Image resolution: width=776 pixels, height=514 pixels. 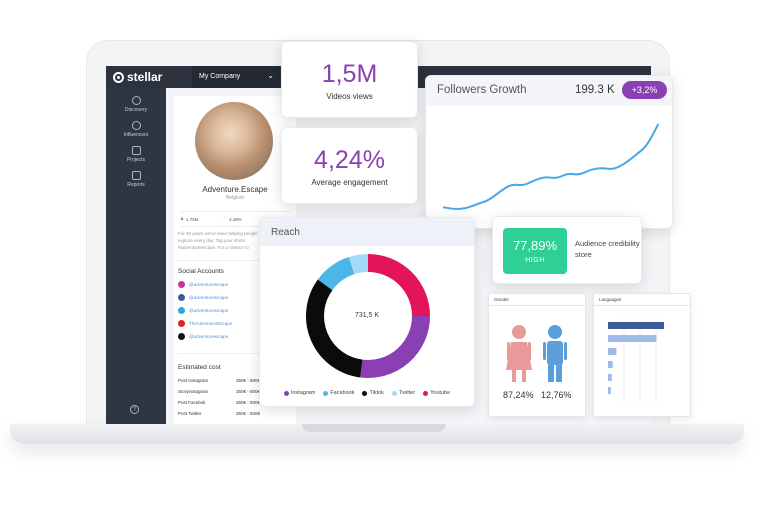 What do you see at coordinates (136, 150) in the screenshot?
I see `folder-icon` at bounding box center [136, 150].